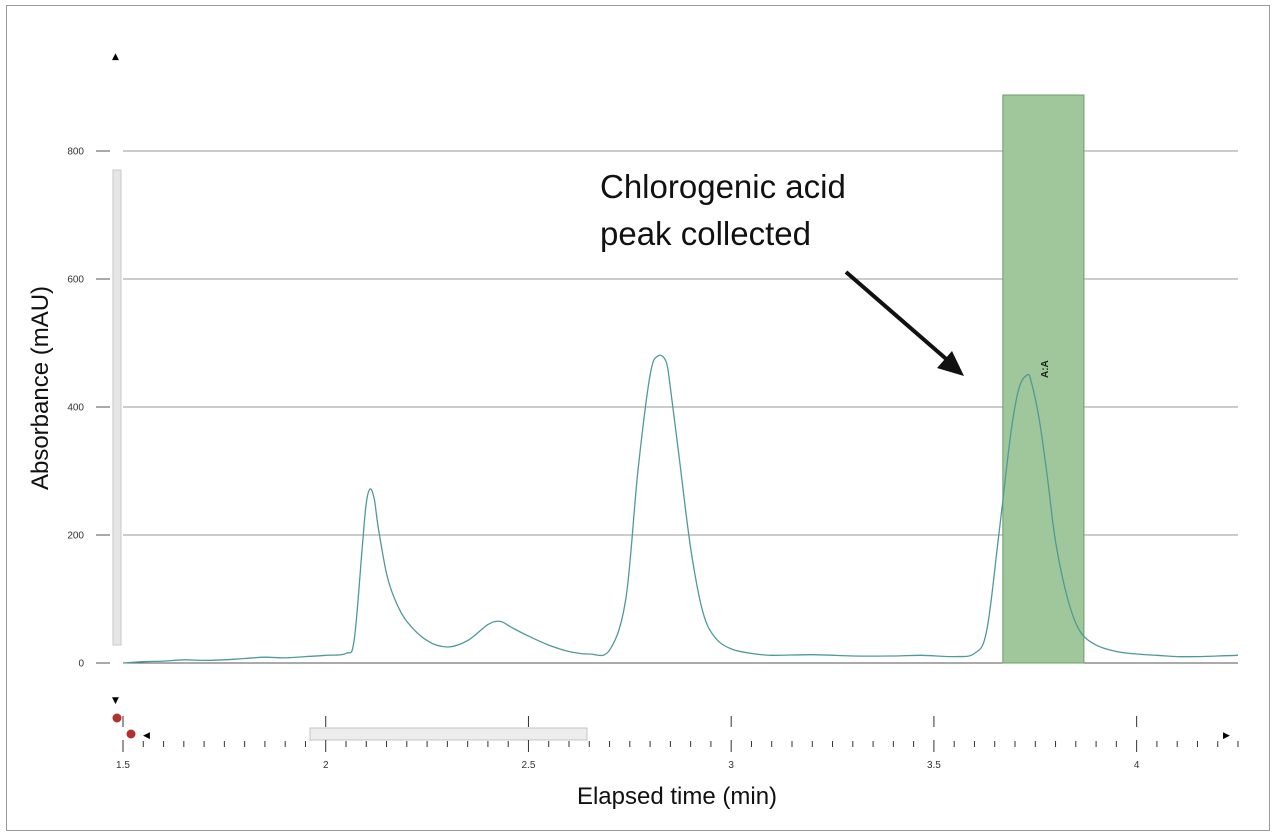 Image resolution: width=1280 pixels, height=839 pixels. Describe the element at coordinates (40, 388) in the screenshot. I see `y-axis-title: Absorbance (mAU)` at that location.